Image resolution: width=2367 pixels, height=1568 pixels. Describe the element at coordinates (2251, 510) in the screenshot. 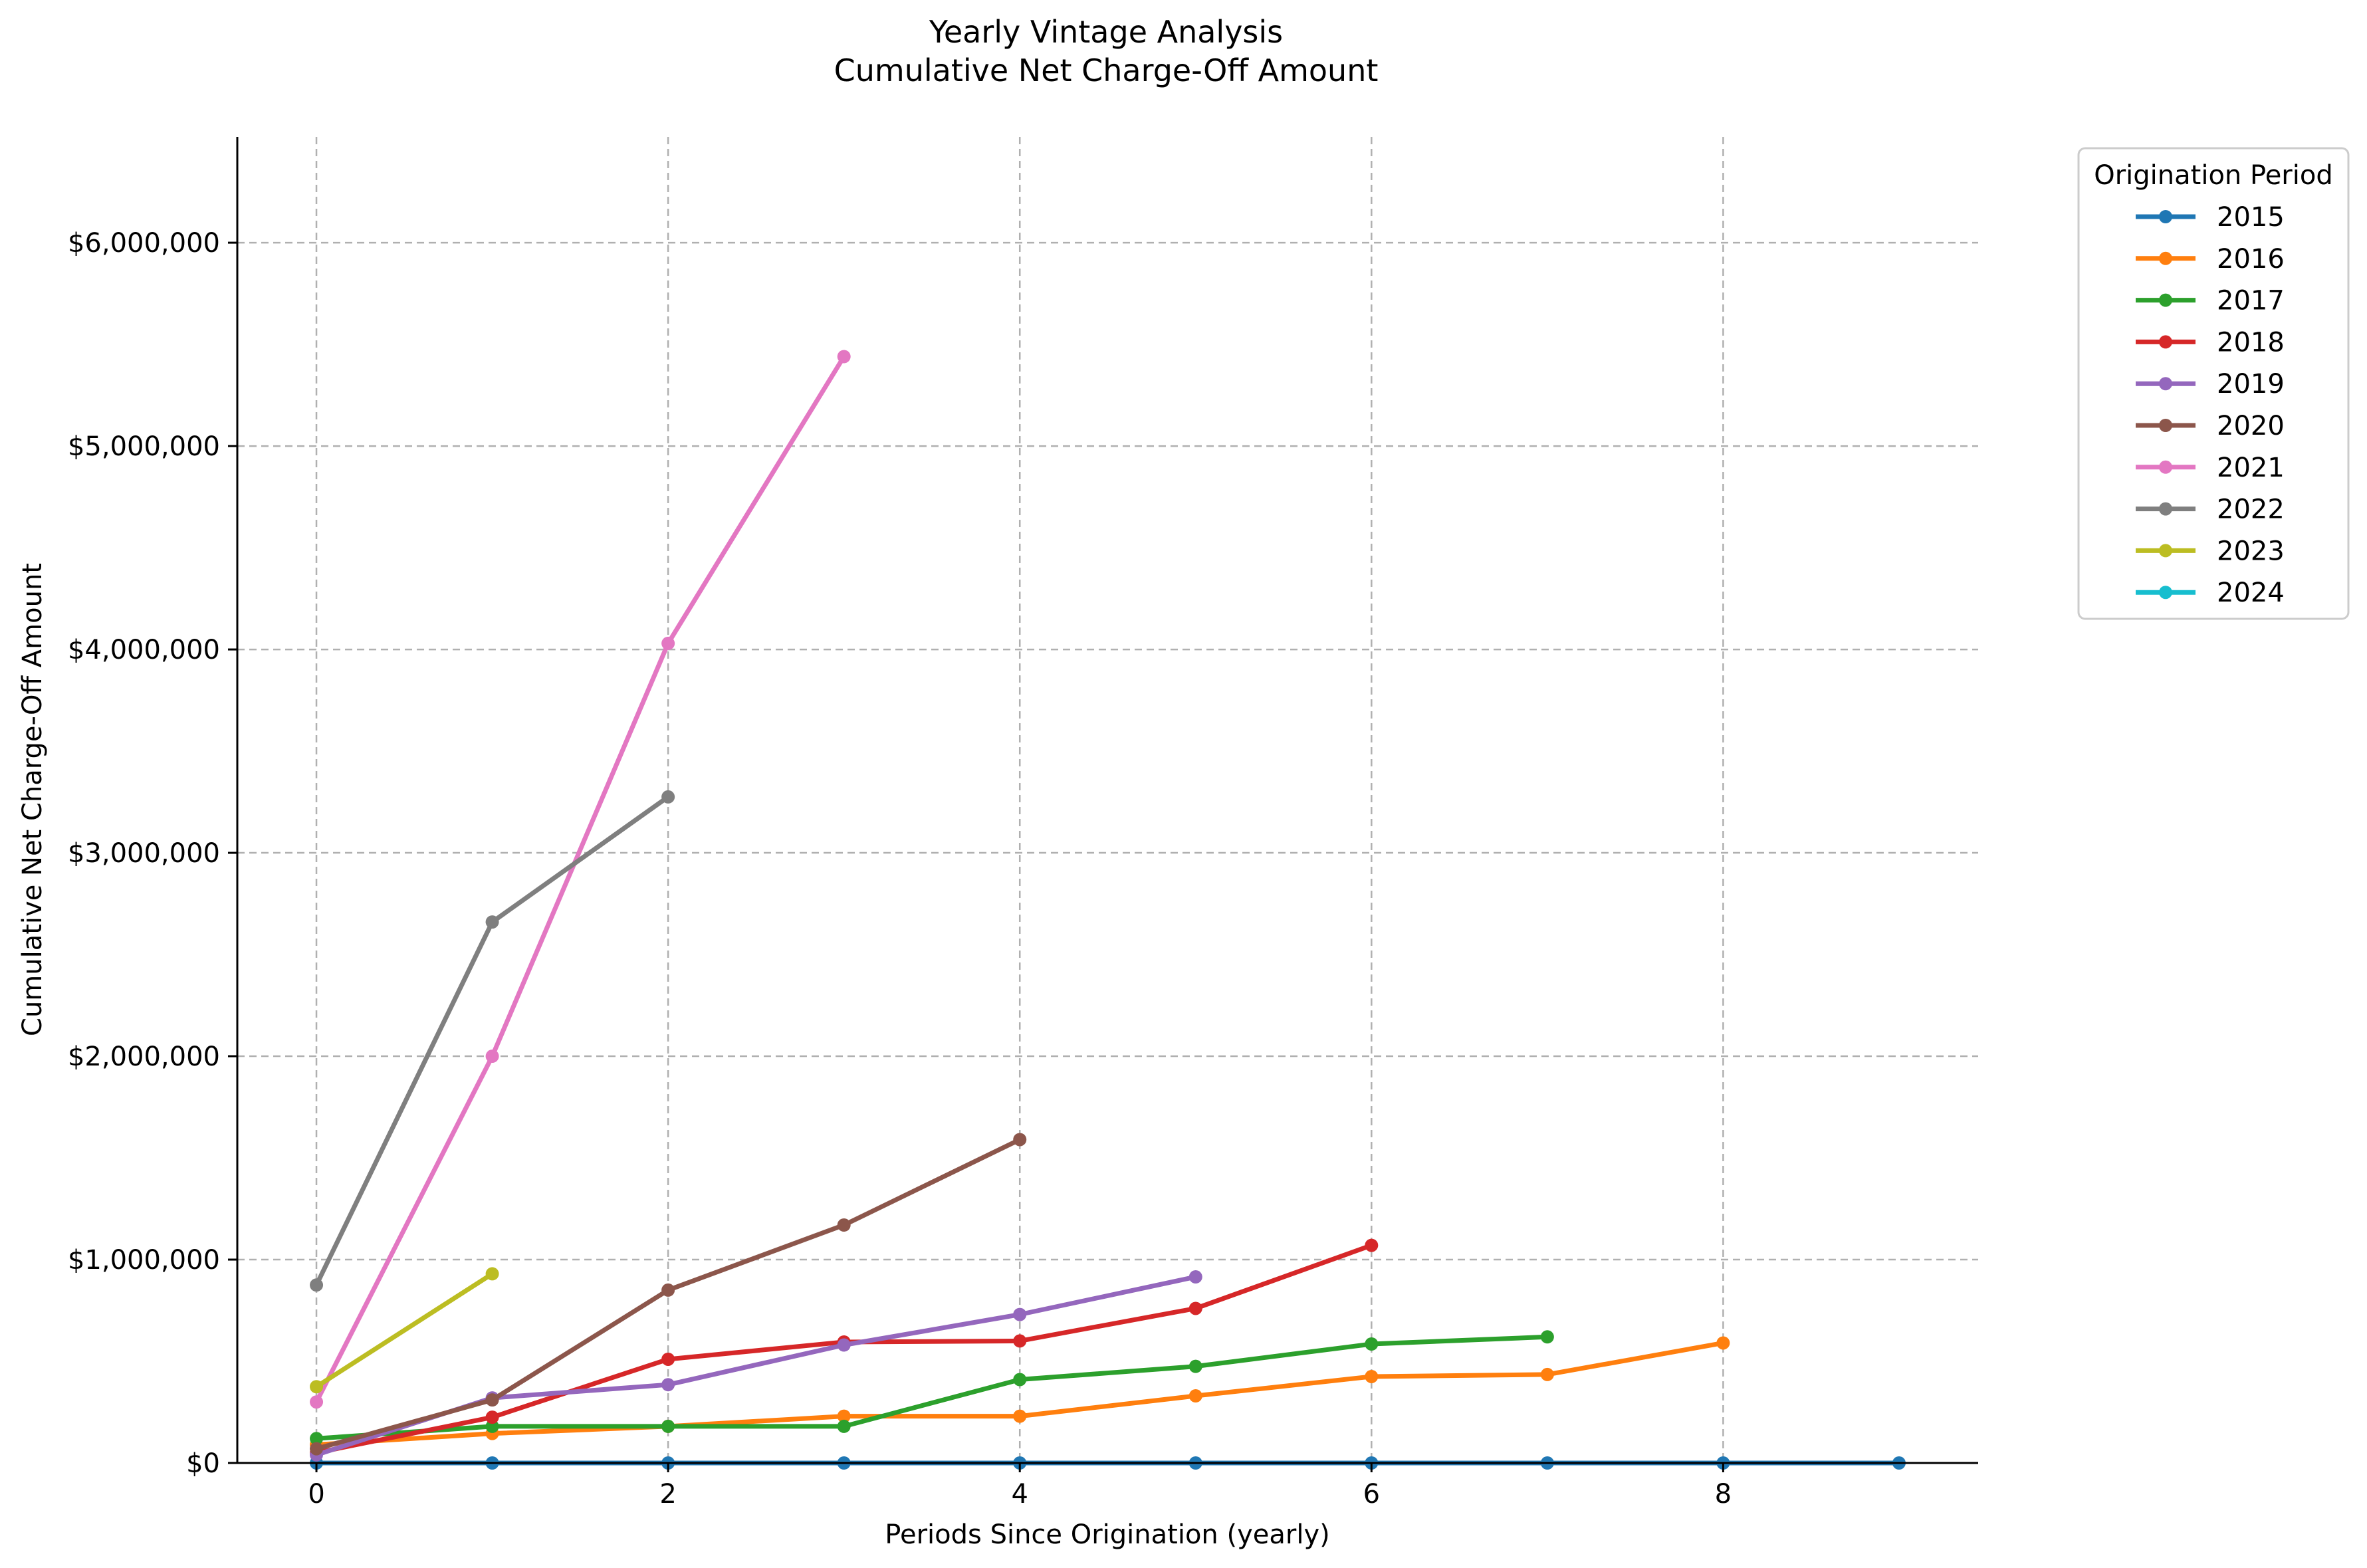

I see `legend-label: 2022` at that location.